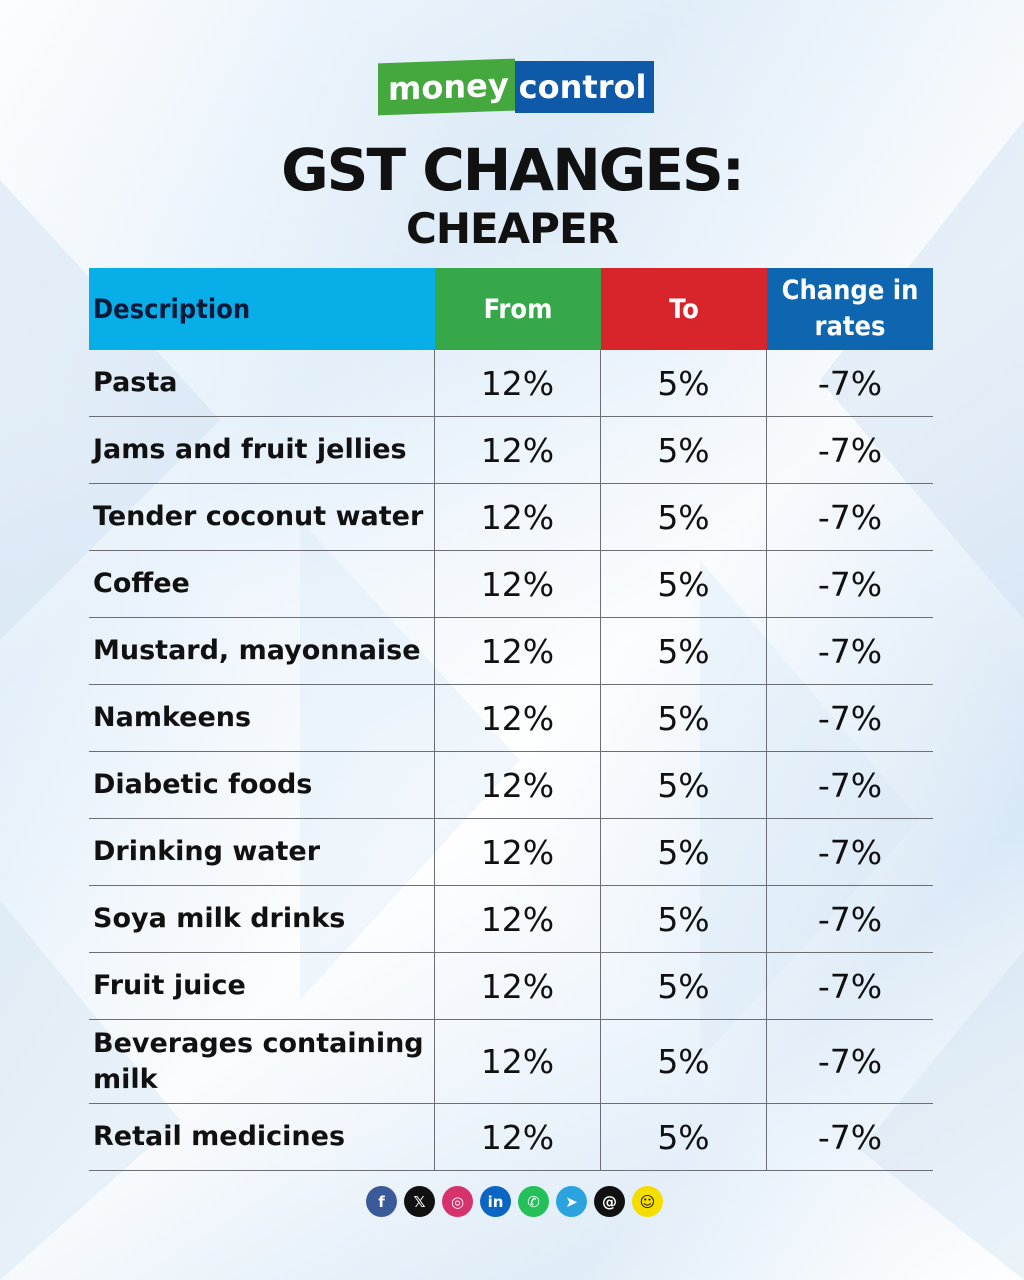  What do you see at coordinates (850, 309) in the screenshot?
I see `header-change-in-rates: Change in rates` at bounding box center [850, 309].